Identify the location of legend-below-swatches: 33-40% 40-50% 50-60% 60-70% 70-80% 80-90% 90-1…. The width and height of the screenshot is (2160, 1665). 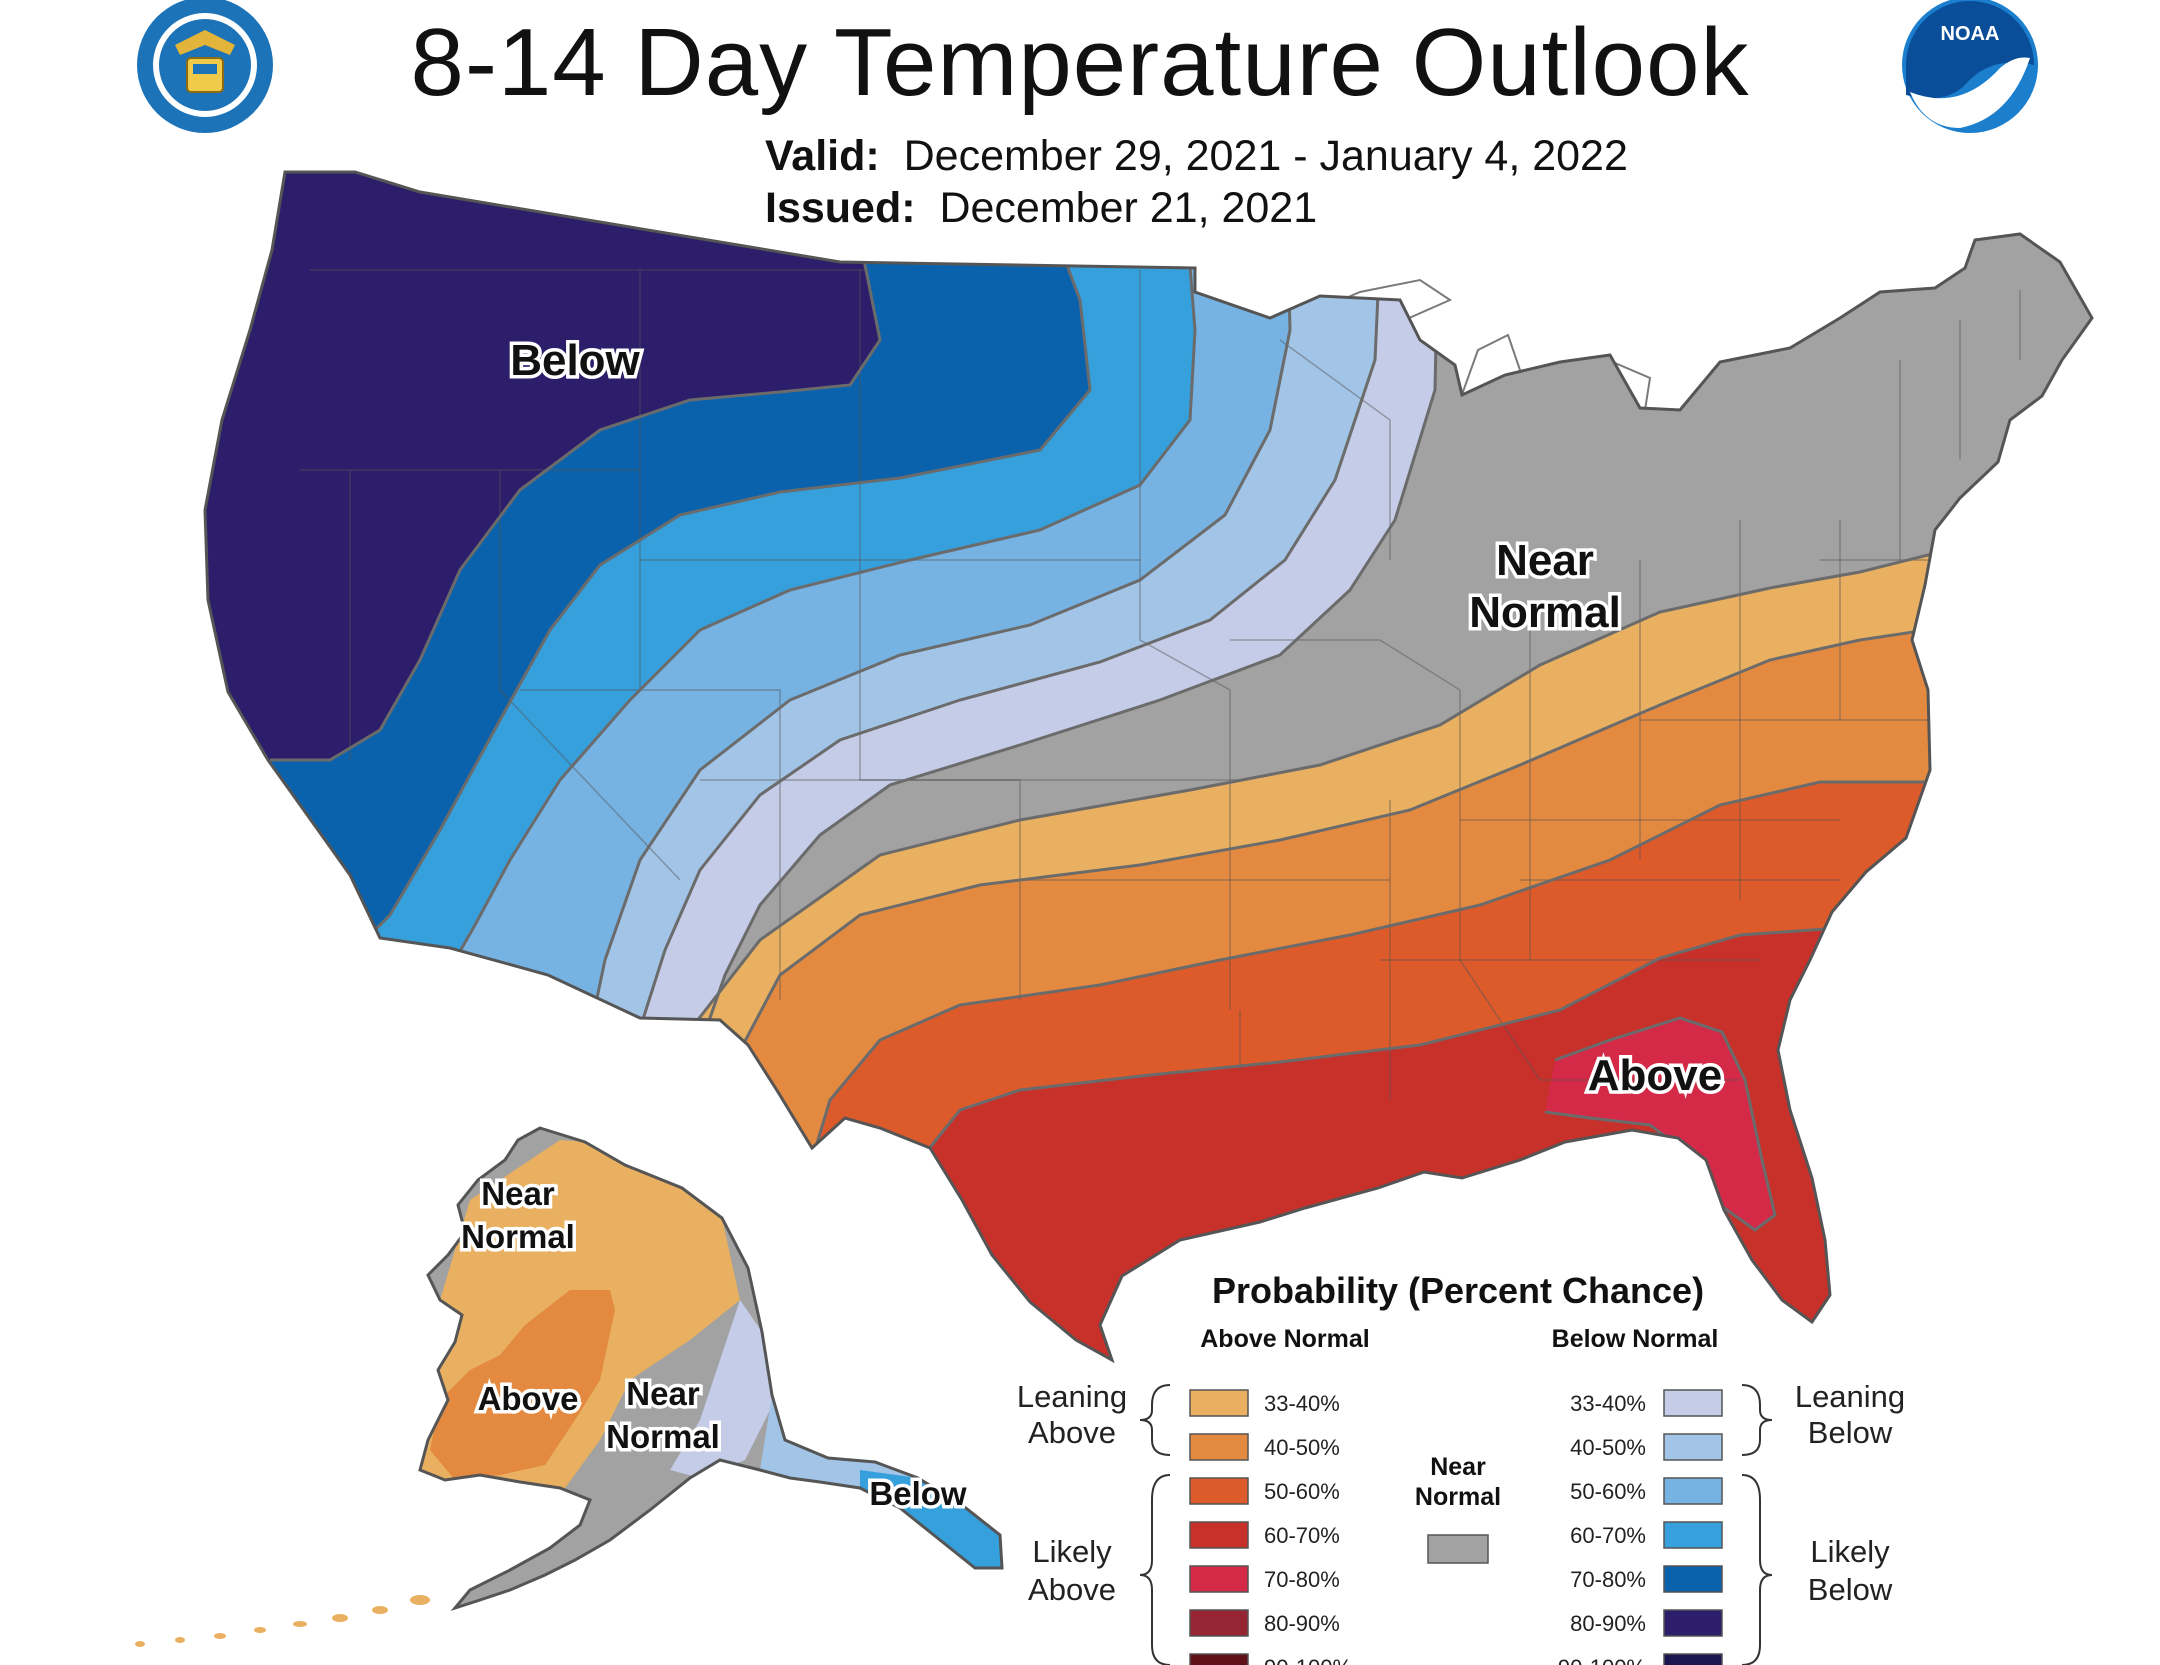
(1640, 1527).